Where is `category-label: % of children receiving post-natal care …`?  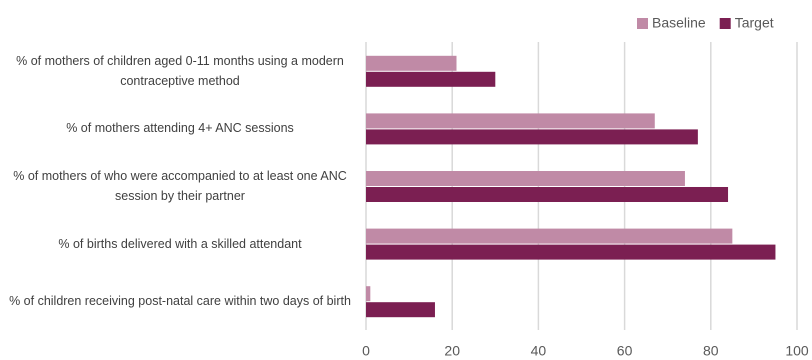 category-label: % of children receiving post-natal care … is located at coordinates (180, 301).